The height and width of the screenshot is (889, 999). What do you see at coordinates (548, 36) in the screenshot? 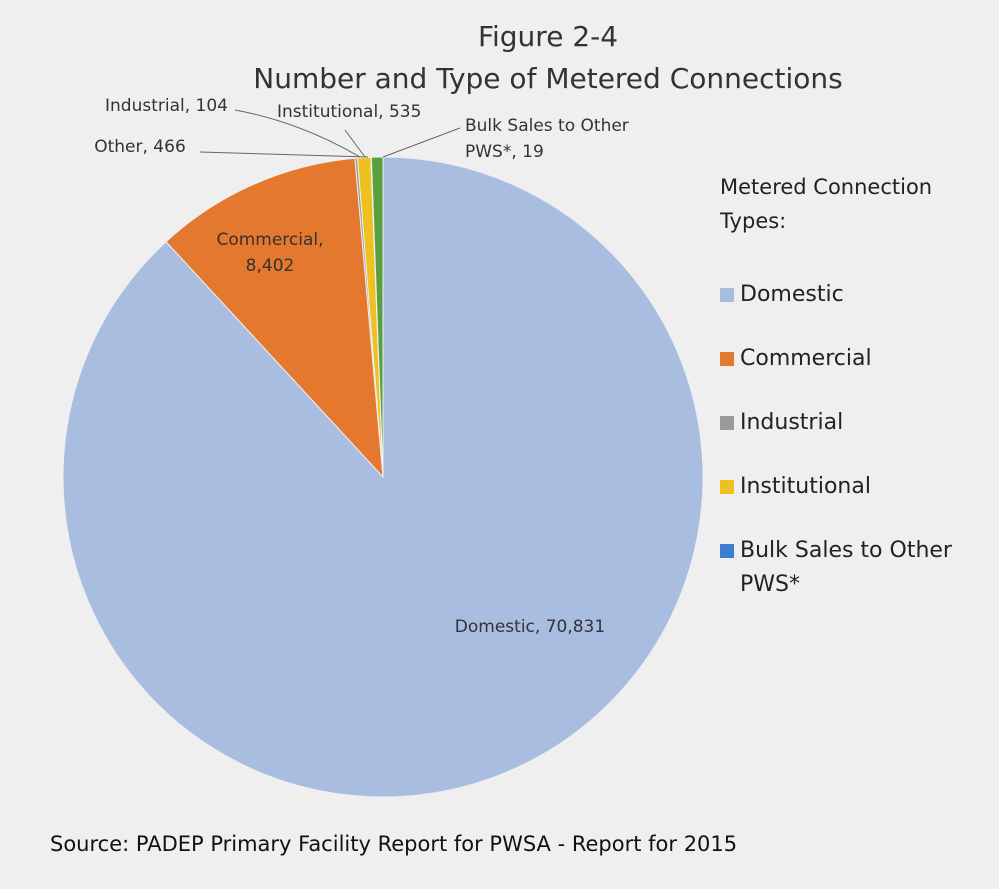
I see `chart-title: Figure 2-4` at bounding box center [548, 36].